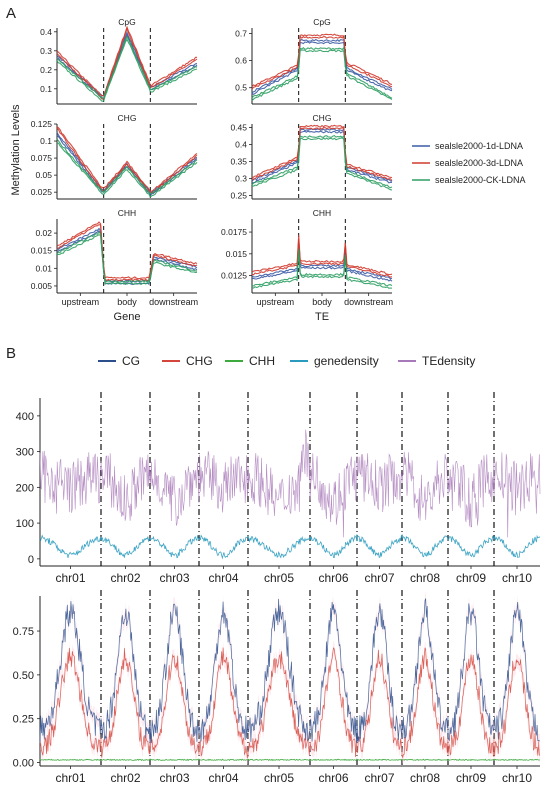  Describe the element at coordinates (23, 632) in the screenshot. I see `y-tick-label: 0.75` at that location.